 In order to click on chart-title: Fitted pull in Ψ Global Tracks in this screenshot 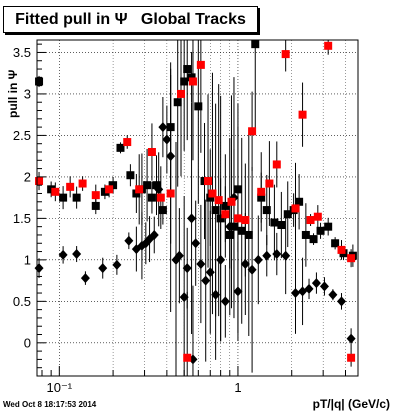, I will do `click(130, 19)`.